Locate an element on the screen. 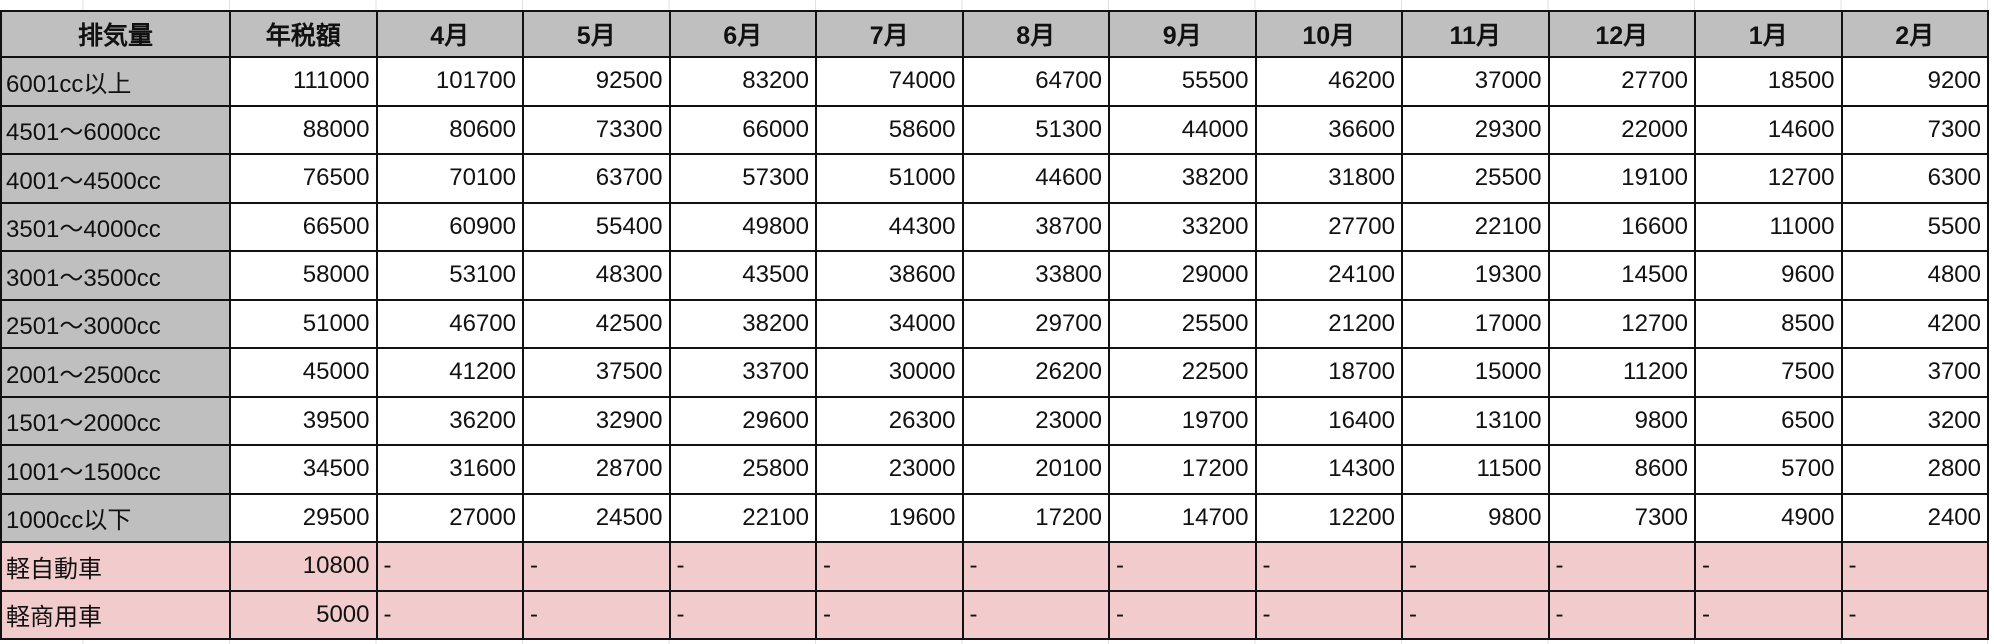  value-cell: 16400 is located at coordinates (1328, 420).